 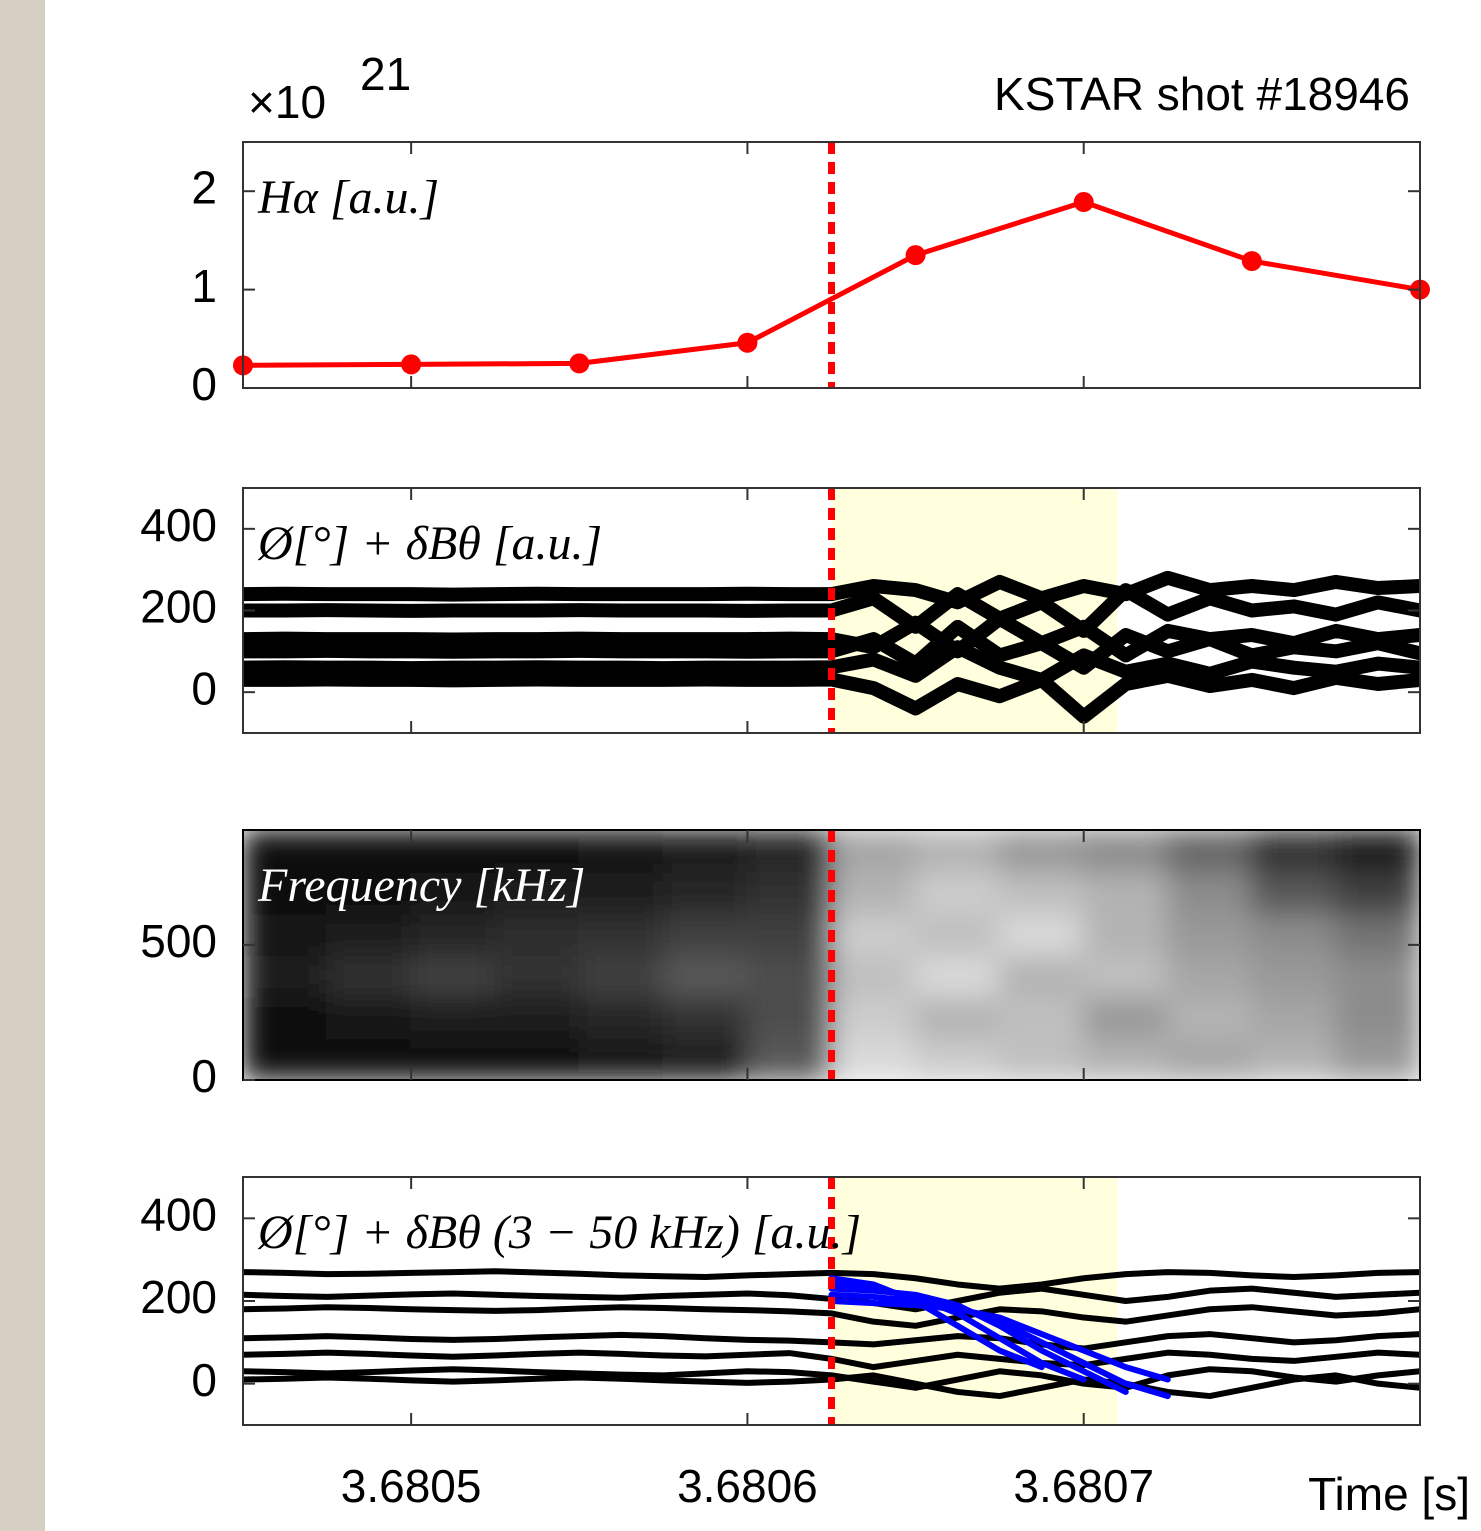 I want to click on y-tick-label: 500, so click(x=178, y=941).